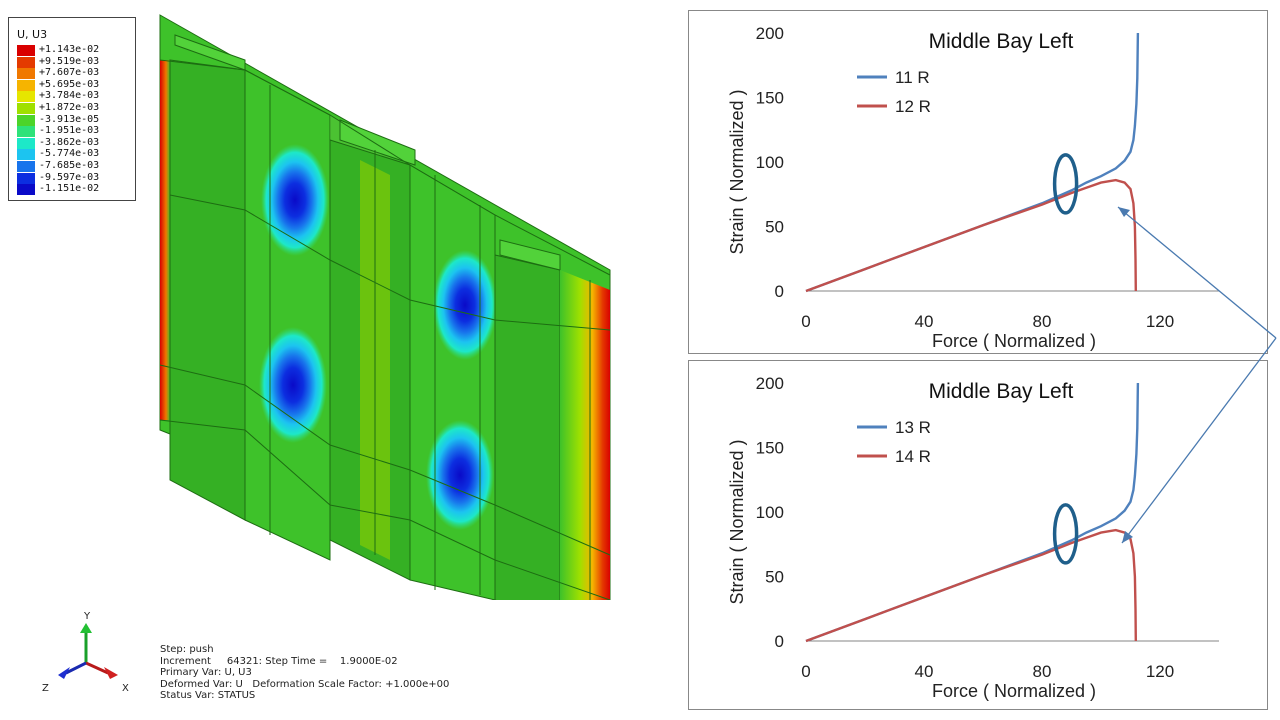 Image resolution: width=1280 pixels, height=720 pixels. Describe the element at coordinates (125, 688) in the screenshot. I see `axis-x-label: X` at that location.